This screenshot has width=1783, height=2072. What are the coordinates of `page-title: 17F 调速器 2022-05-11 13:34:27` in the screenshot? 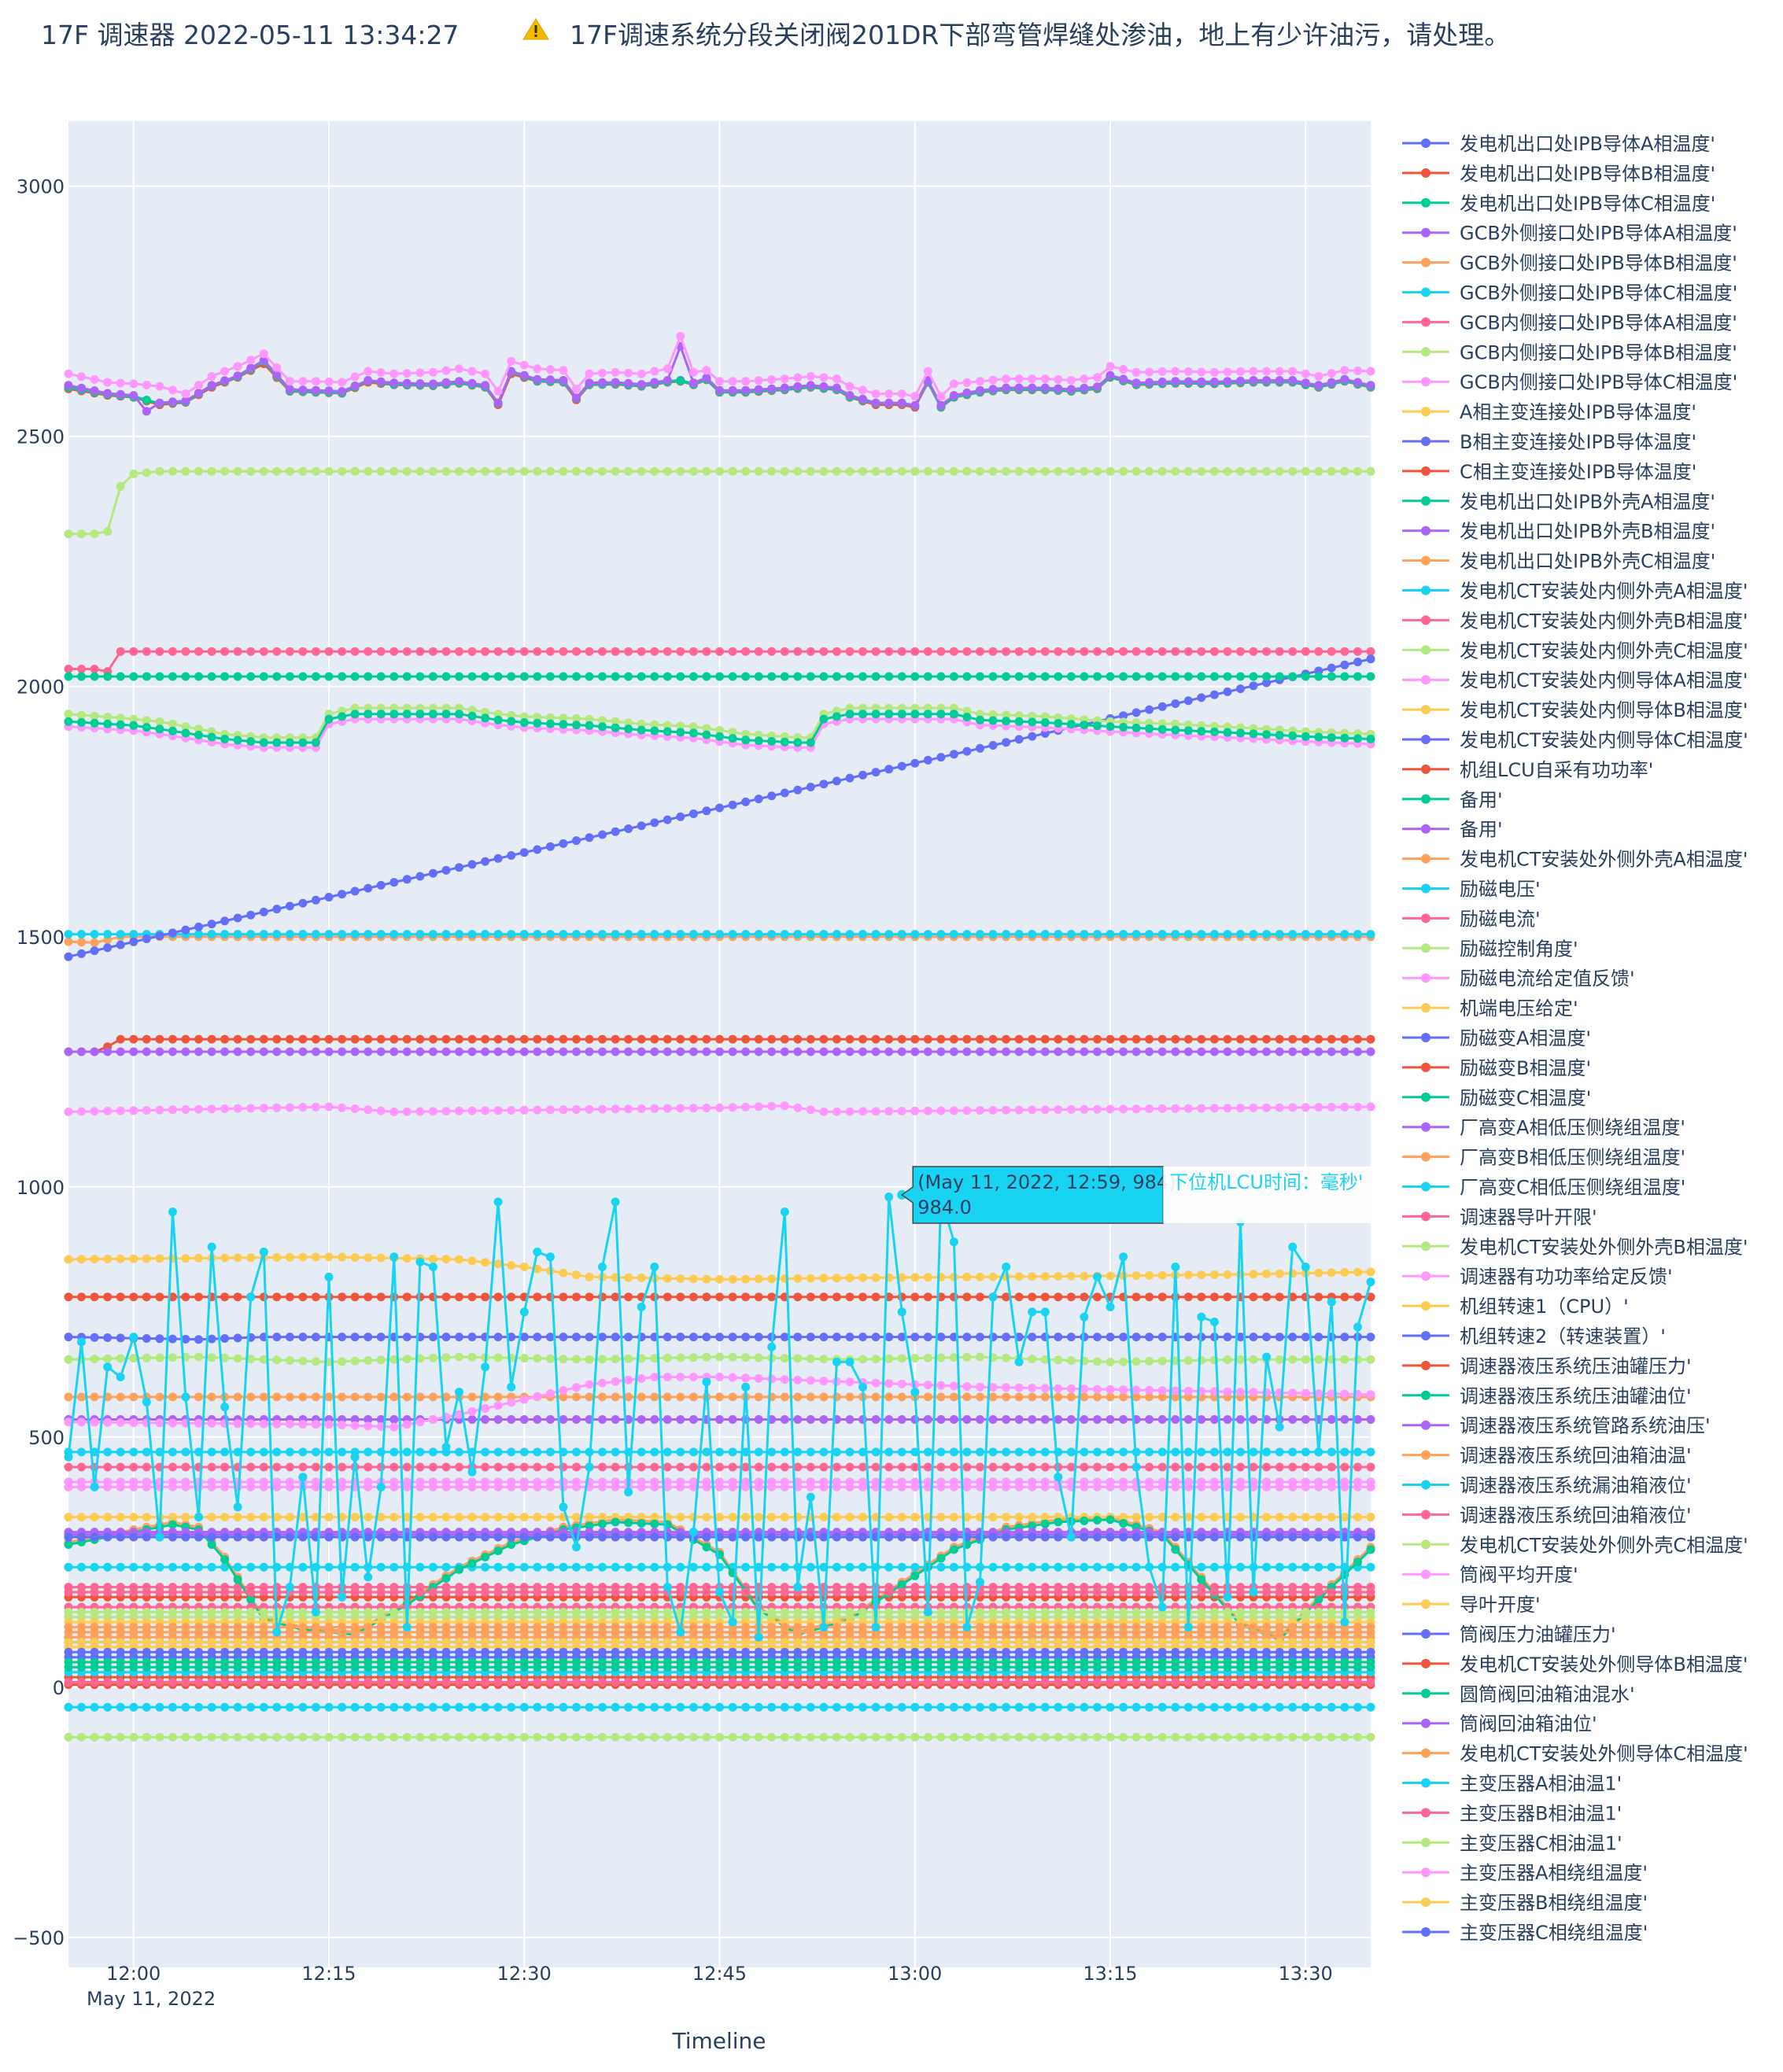 It's located at (251, 35).